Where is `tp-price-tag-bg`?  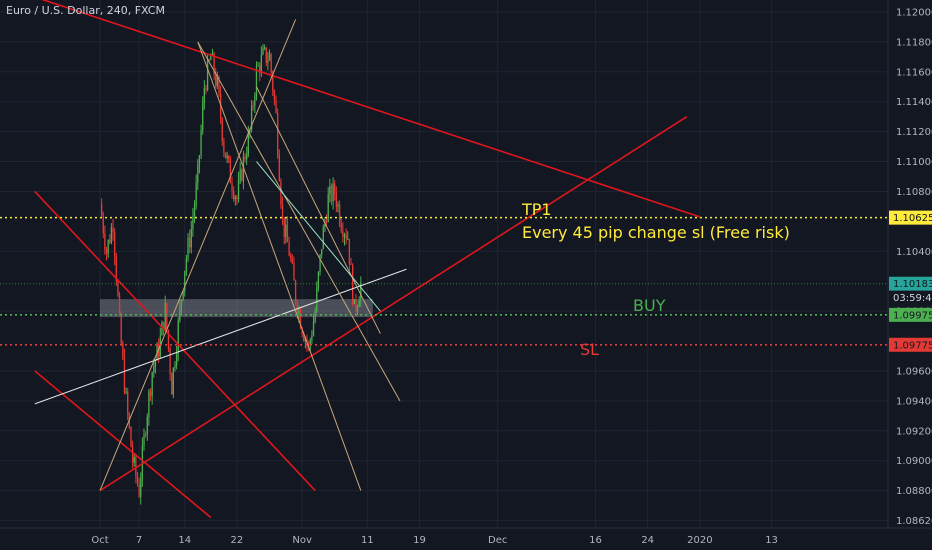 tp-price-tag-bg is located at coordinates (910, 217).